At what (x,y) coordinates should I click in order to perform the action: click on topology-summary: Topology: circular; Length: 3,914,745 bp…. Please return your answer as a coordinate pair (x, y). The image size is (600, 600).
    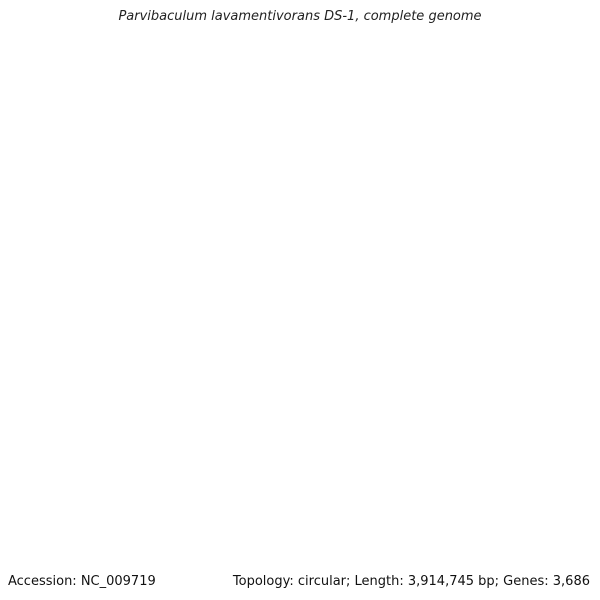
    Looking at the image, I should click on (411, 581).